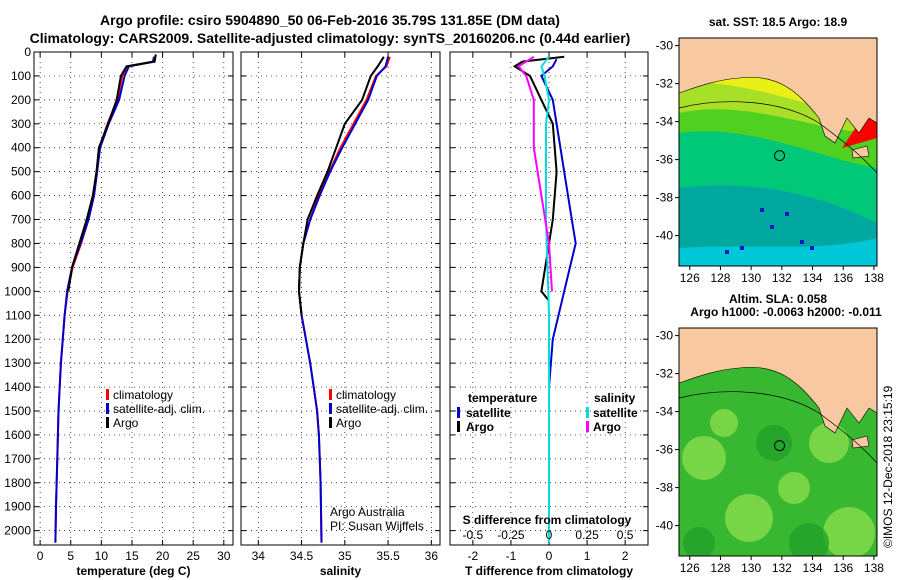 The image size is (900, 580). I want to click on map-x-tick-label: 138, so click(874, 568).